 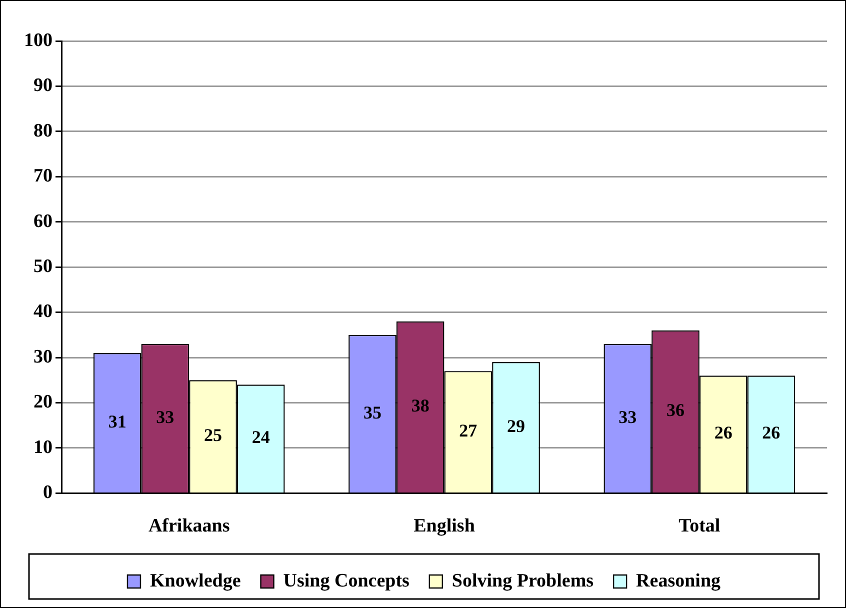 I want to click on y-tick-label: 0, so click(x=47, y=493).